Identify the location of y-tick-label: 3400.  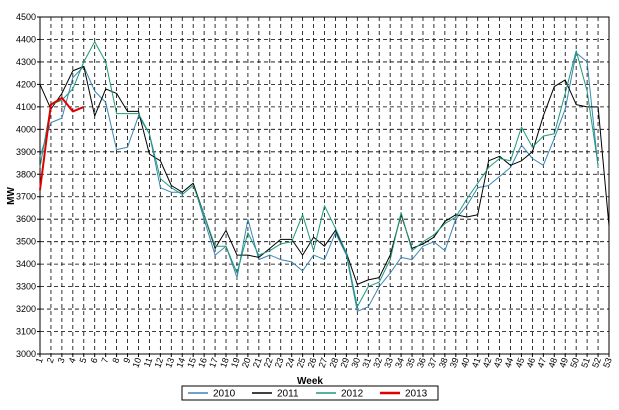
(26, 264).